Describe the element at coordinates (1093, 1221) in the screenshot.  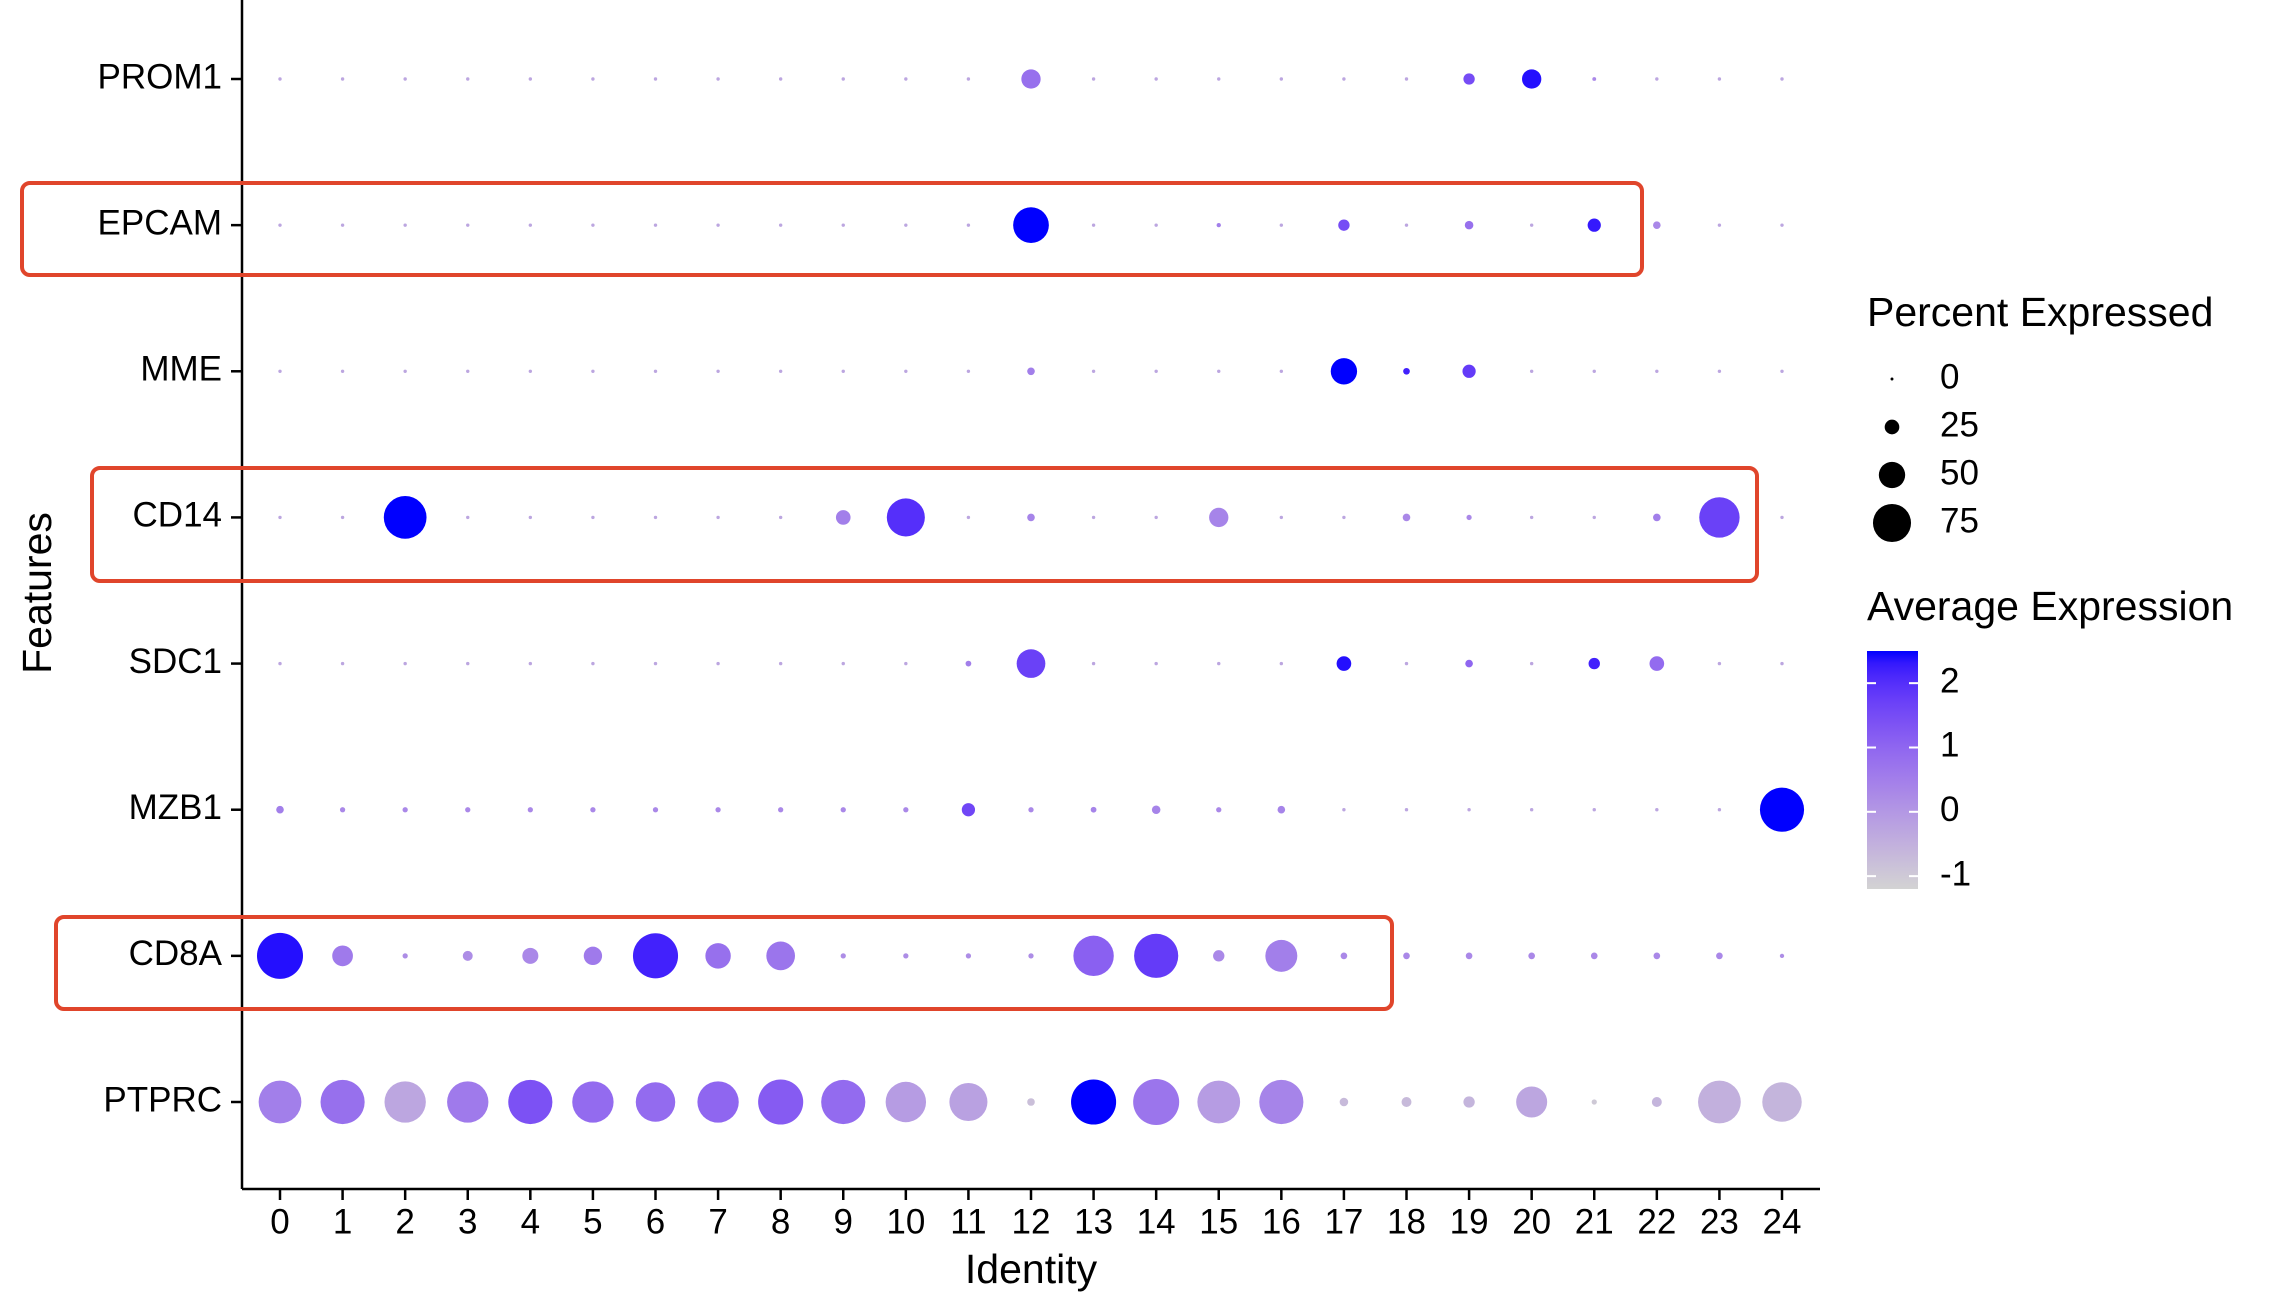
I see `x-tick-label: 13` at that location.